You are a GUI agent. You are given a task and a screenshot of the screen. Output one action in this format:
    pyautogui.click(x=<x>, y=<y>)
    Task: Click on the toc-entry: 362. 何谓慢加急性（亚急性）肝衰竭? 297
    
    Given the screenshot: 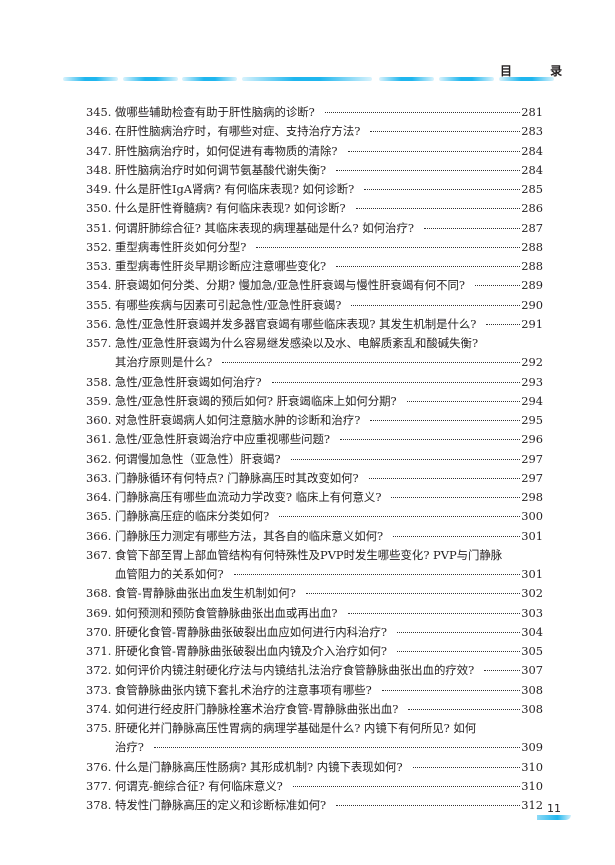 What is the action you would take?
    pyautogui.click(x=314, y=460)
    